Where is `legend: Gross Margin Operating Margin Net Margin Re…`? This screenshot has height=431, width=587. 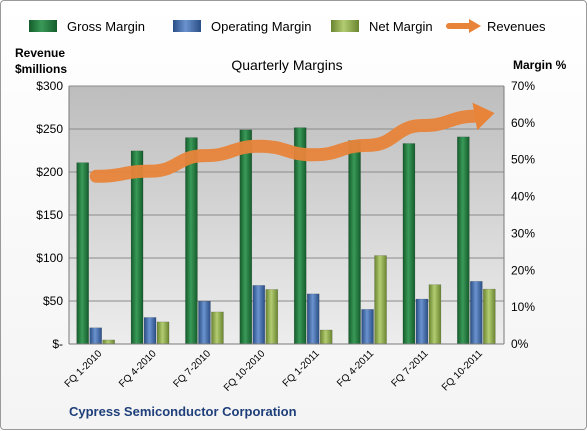
legend: Gross Margin Operating Margin Net Margin Re… is located at coordinates (287, 26).